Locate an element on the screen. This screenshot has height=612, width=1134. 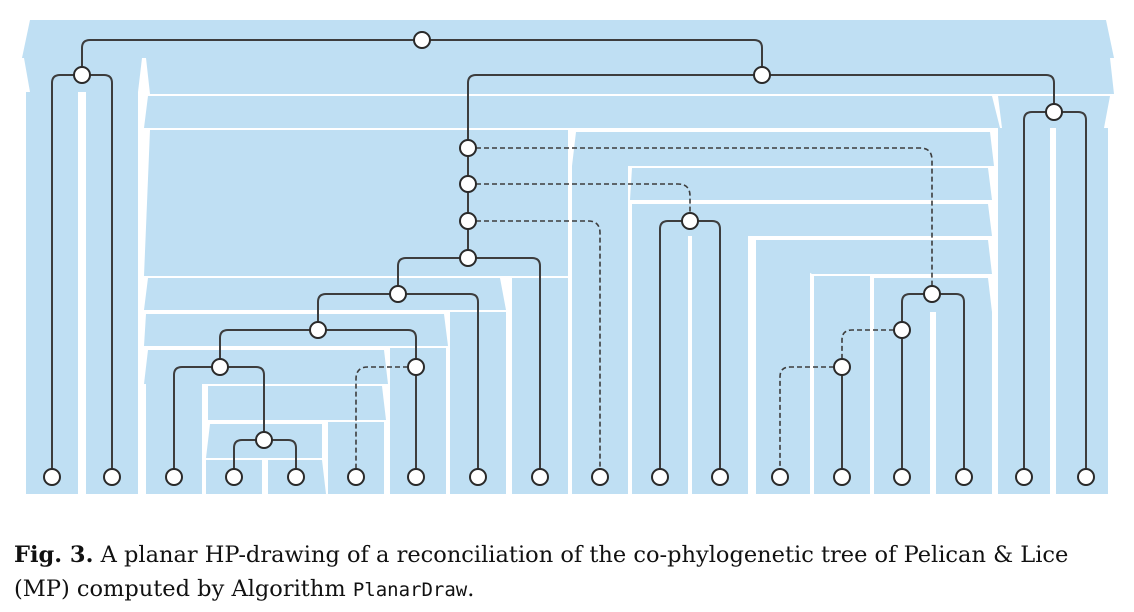
edge-n8-right is located at coordinates (280, 458).